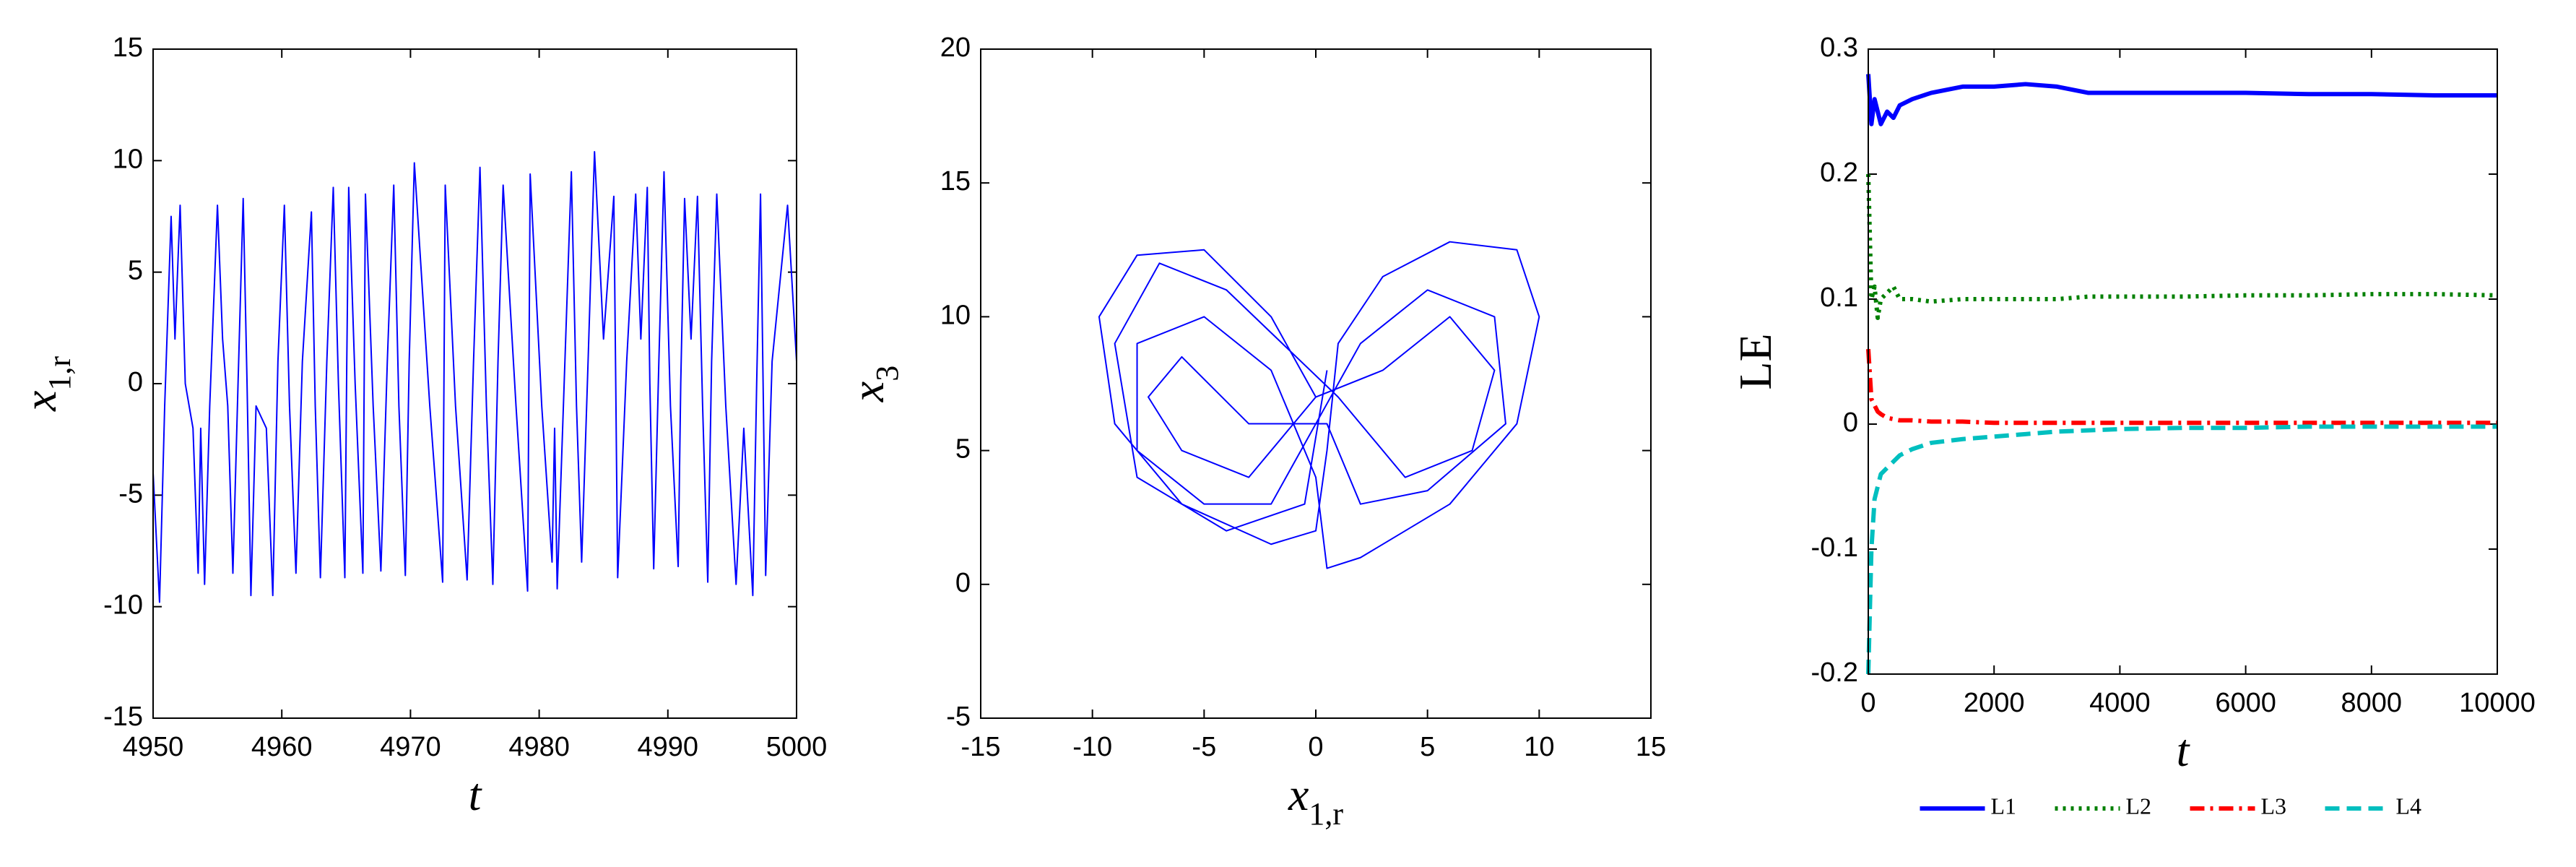 Image resolution: width=2576 pixels, height=867 pixels. I want to click on x-tick-label: 4000, so click(2120, 703).